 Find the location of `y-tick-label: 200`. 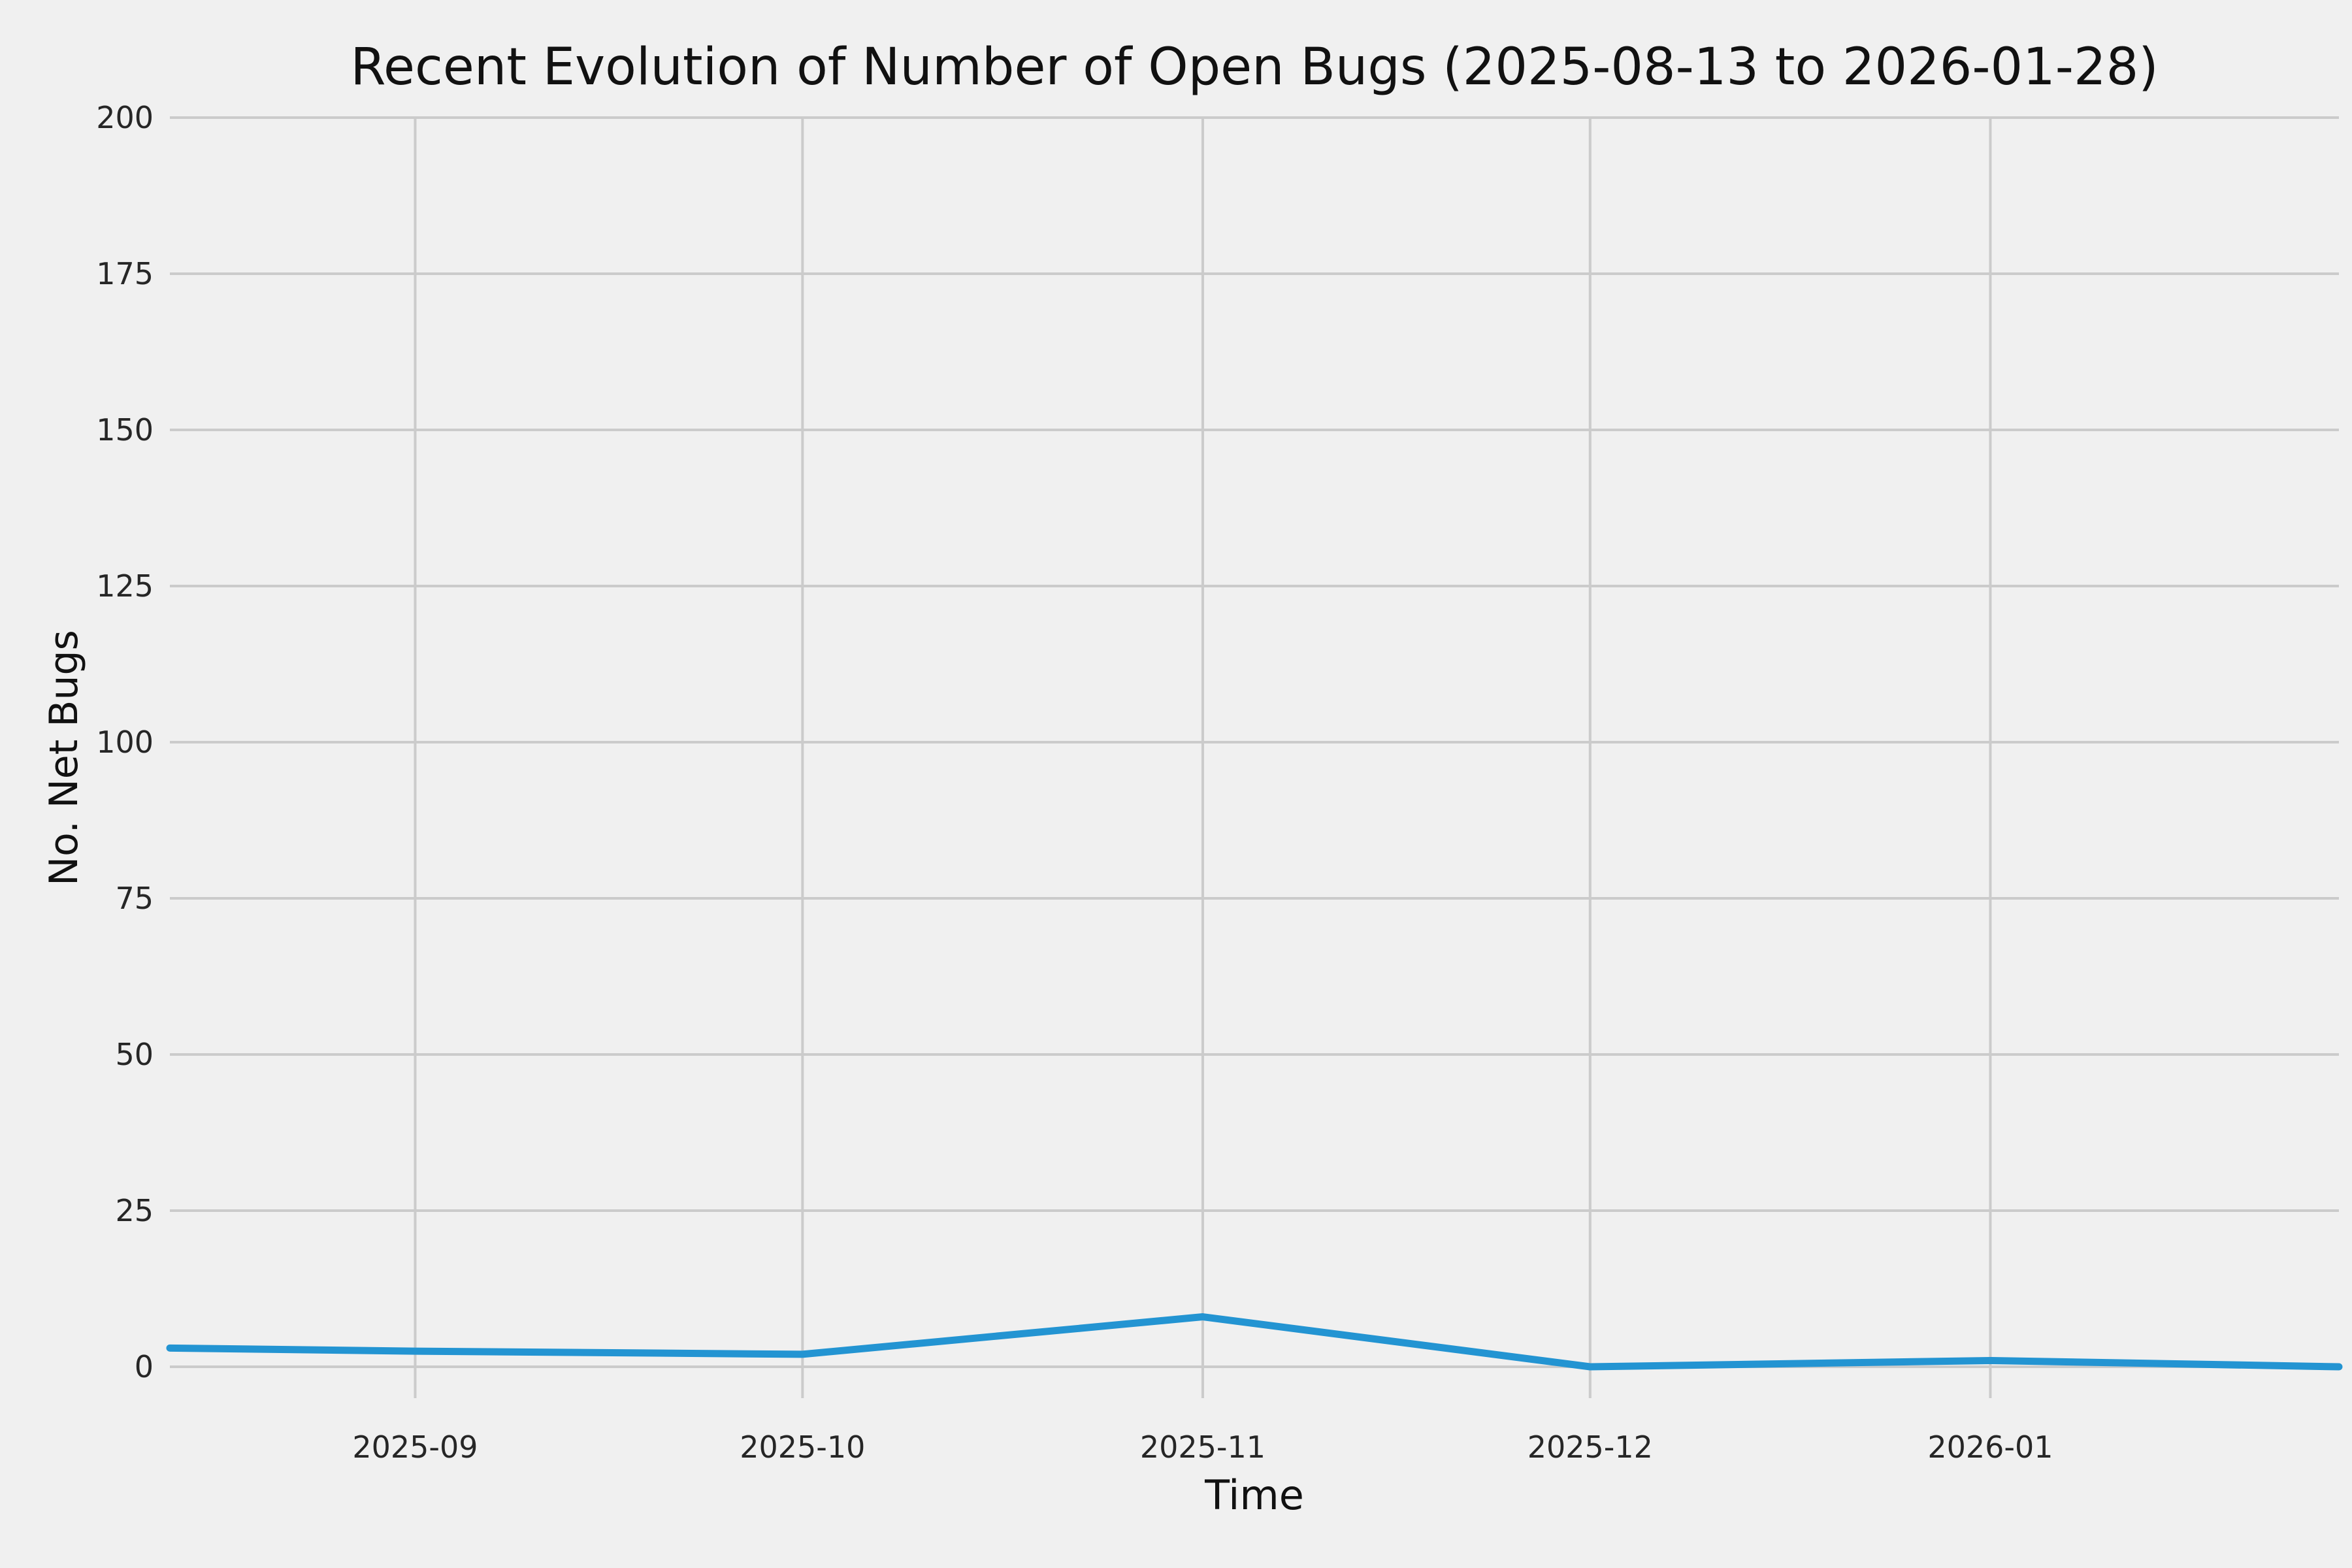

y-tick-label: 200 is located at coordinates (125, 117).